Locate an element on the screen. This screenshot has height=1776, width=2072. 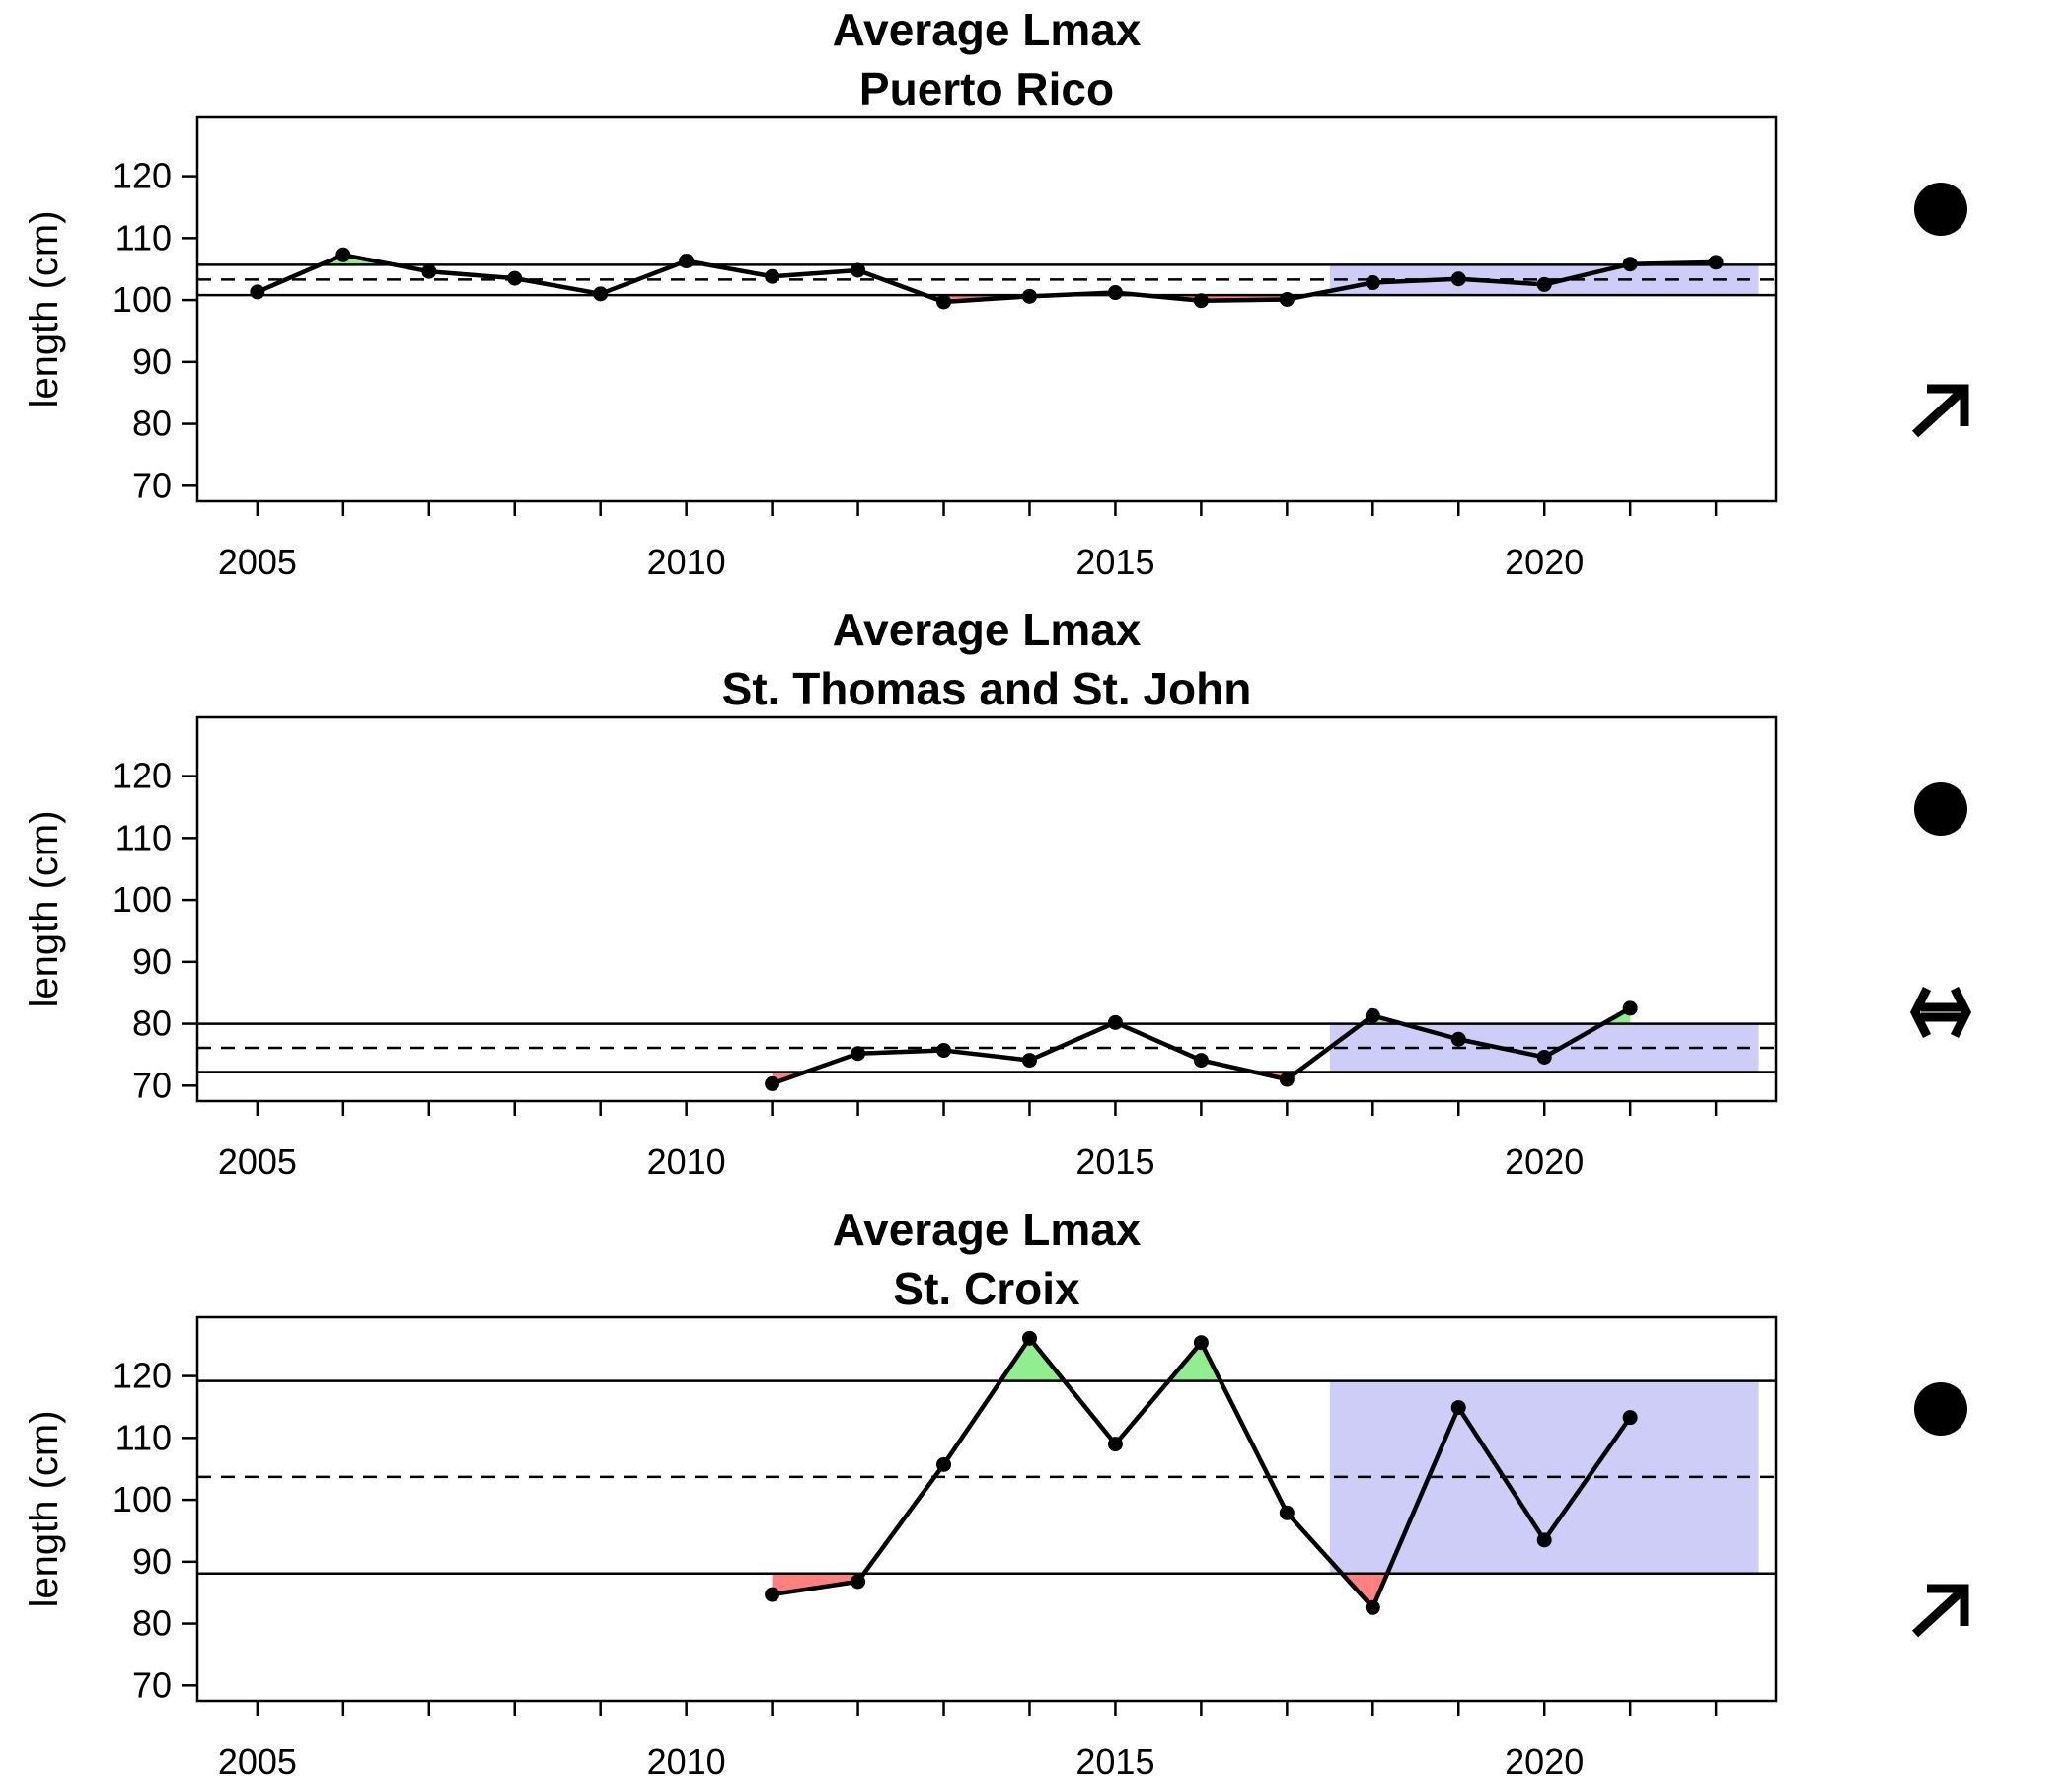
series-line is located at coordinates (987, 279).